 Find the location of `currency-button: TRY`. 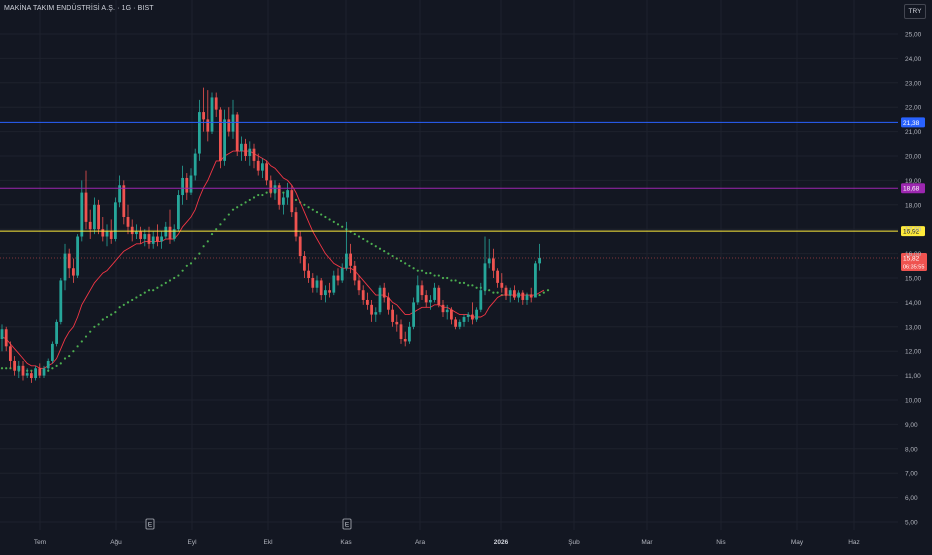

currency-button: TRY is located at coordinates (915, 11).